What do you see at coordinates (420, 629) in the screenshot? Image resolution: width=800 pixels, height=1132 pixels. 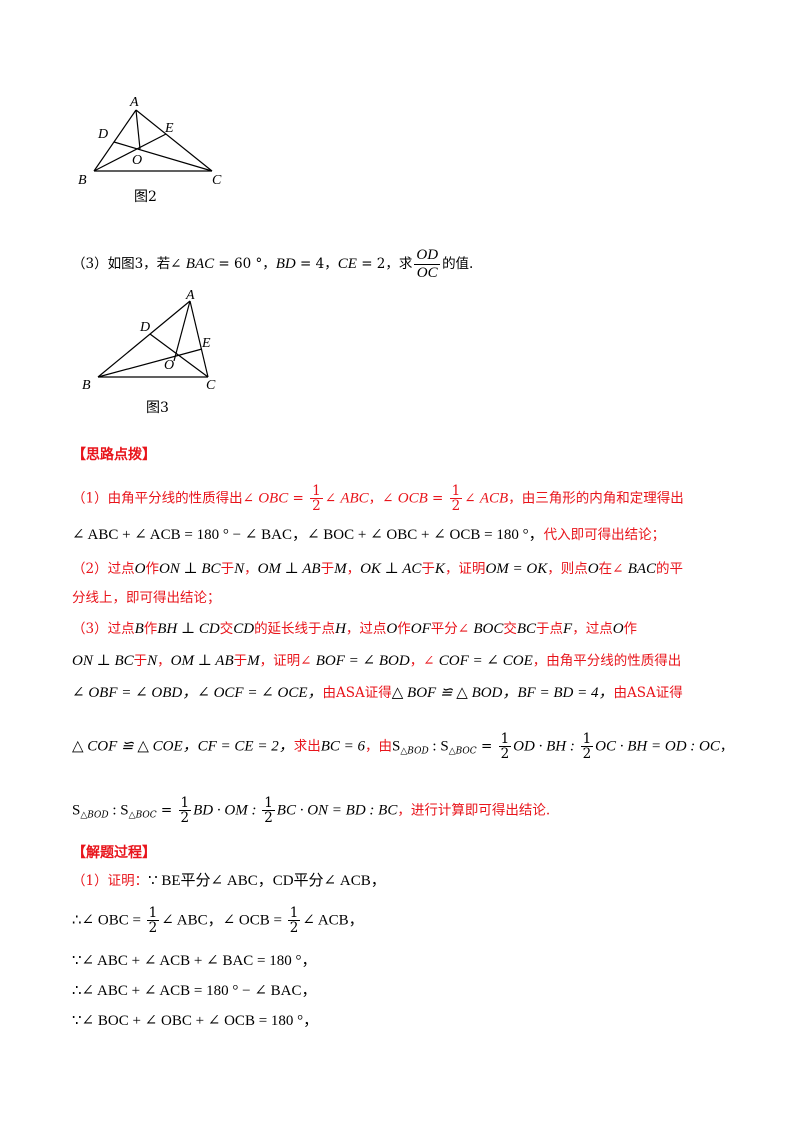 I see `t: OF` at bounding box center [420, 629].